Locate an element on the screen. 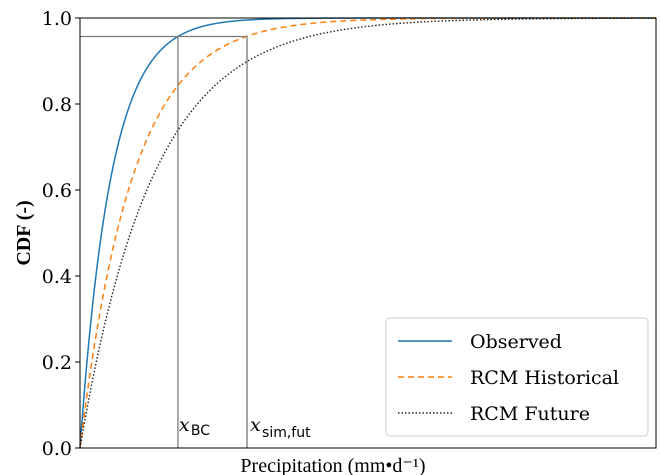  y-tick-label: 0.4 is located at coordinates (57, 277).